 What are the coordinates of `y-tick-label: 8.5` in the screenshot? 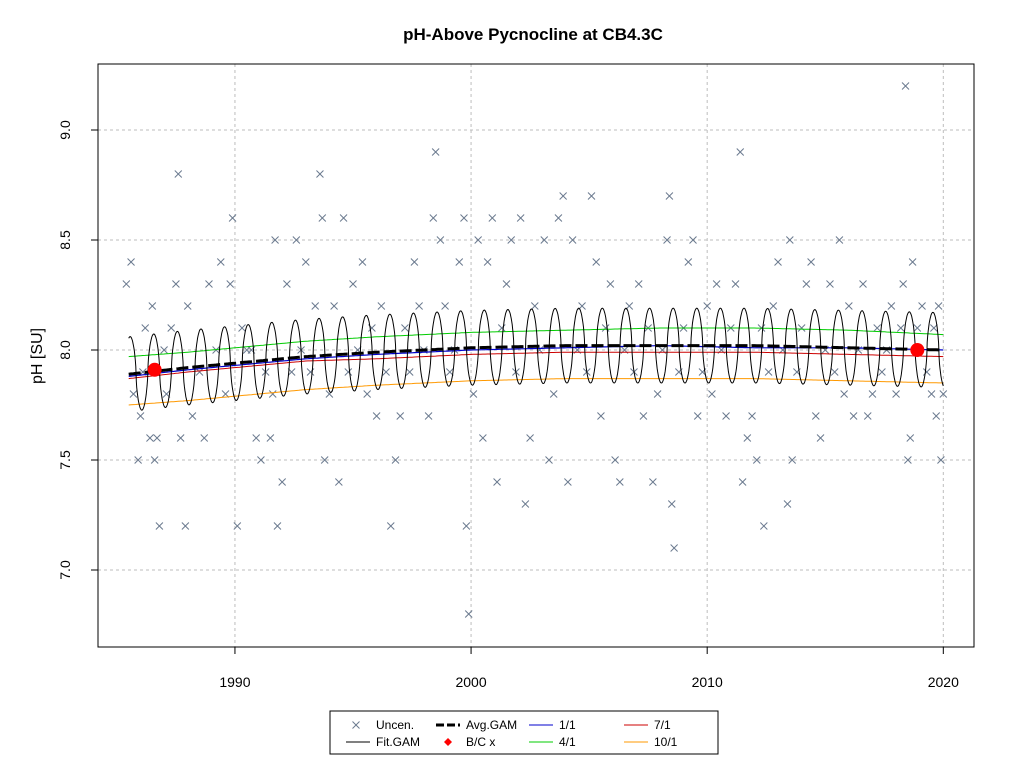 It's located at (65, 240).